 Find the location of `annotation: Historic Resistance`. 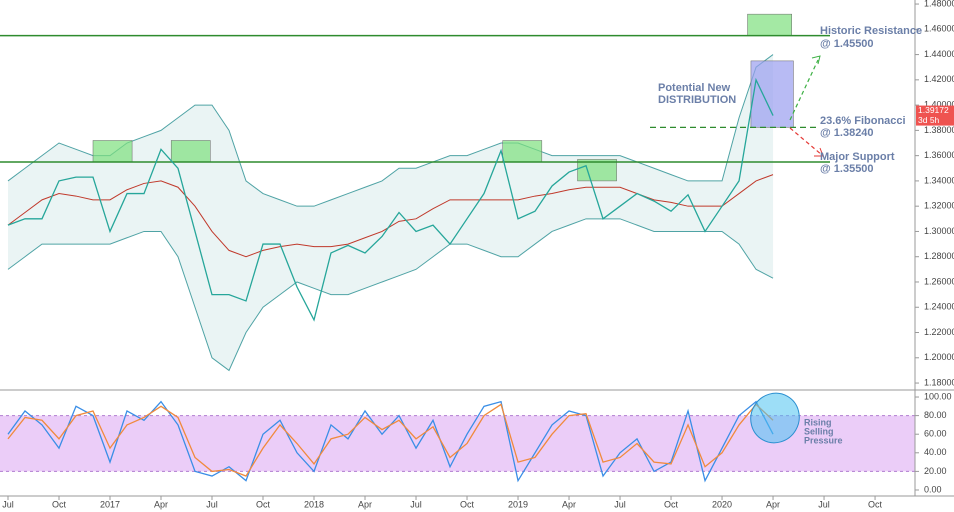

annotation: Historic Resistance is located at coordinates (871, 31).